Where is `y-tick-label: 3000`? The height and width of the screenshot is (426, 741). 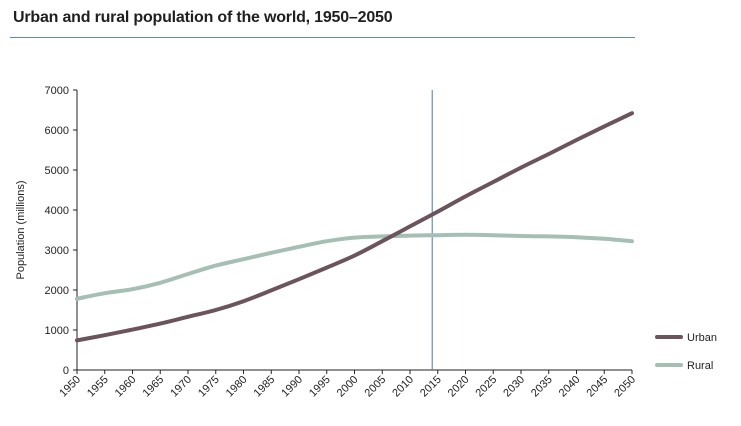
y-tick-label: 3000 is located at coordinates (57, 251).